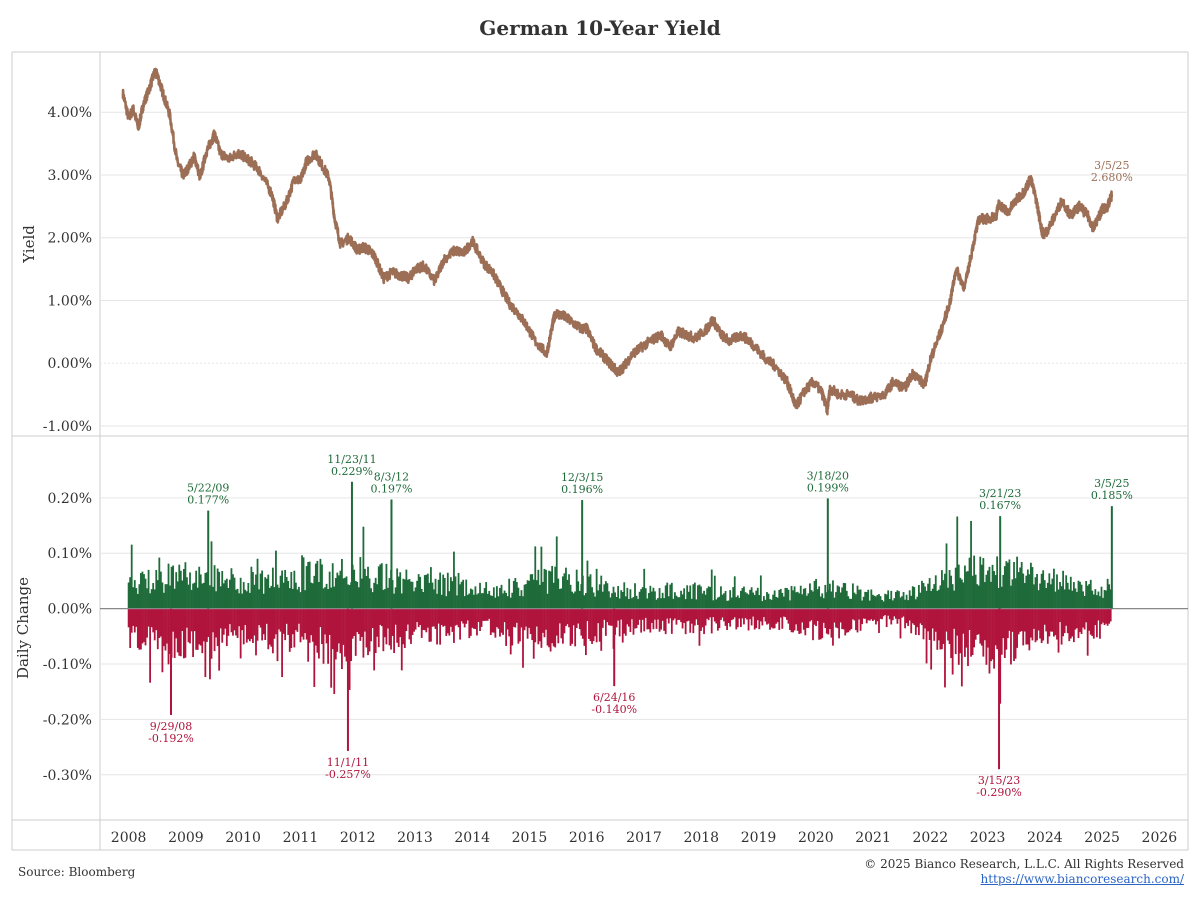 The image size is (1200, 900). I want to click on change-annotation-value: 0.197%, so click(391, 489).